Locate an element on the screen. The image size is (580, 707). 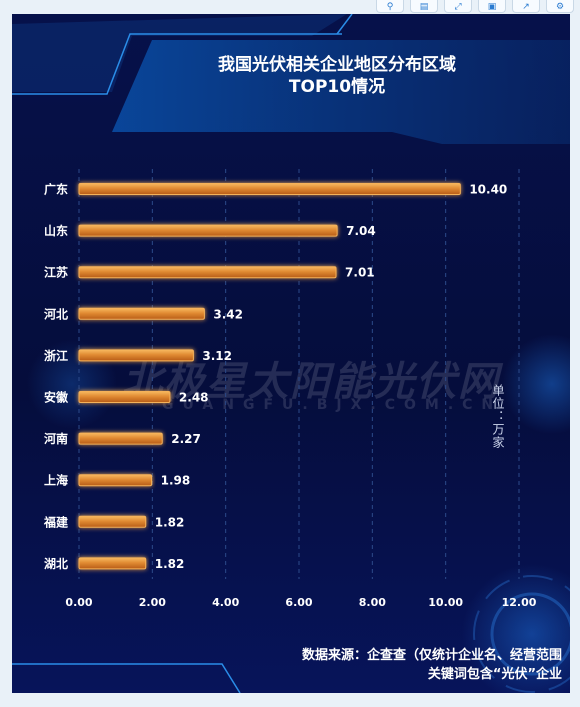
restore-icon: ⤢ is located at coordinates (458, 6).